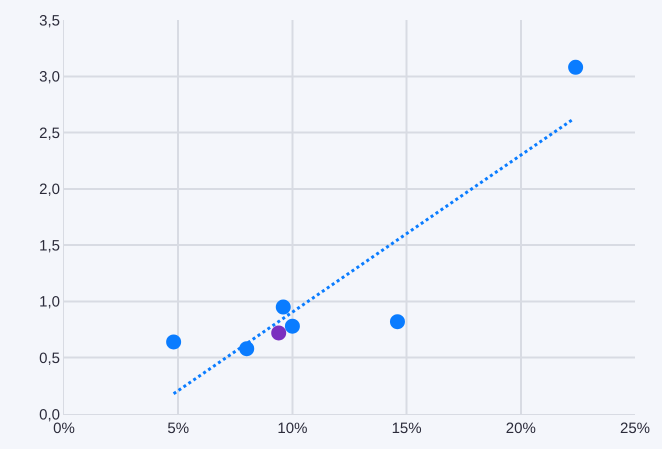  Describe the element at coordinates (49, 21) in the screenshot. I see `y-tick-label: 3,5` at that location.